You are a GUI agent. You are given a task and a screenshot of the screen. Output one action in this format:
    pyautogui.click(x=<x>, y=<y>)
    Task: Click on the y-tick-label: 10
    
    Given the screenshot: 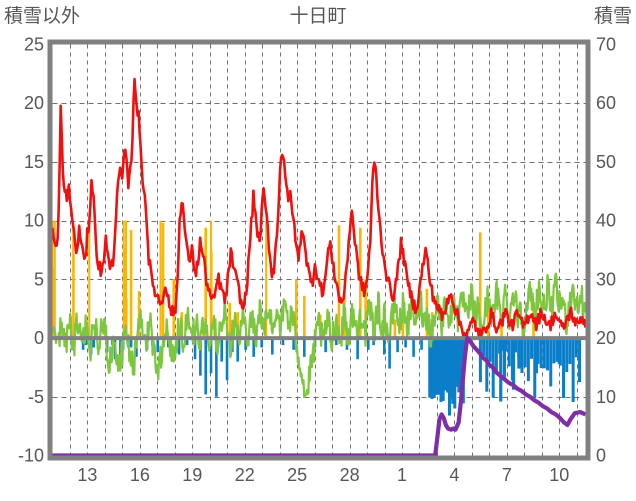 What is the action you would take?
    pyautogui.click(x=34, y=221)
    